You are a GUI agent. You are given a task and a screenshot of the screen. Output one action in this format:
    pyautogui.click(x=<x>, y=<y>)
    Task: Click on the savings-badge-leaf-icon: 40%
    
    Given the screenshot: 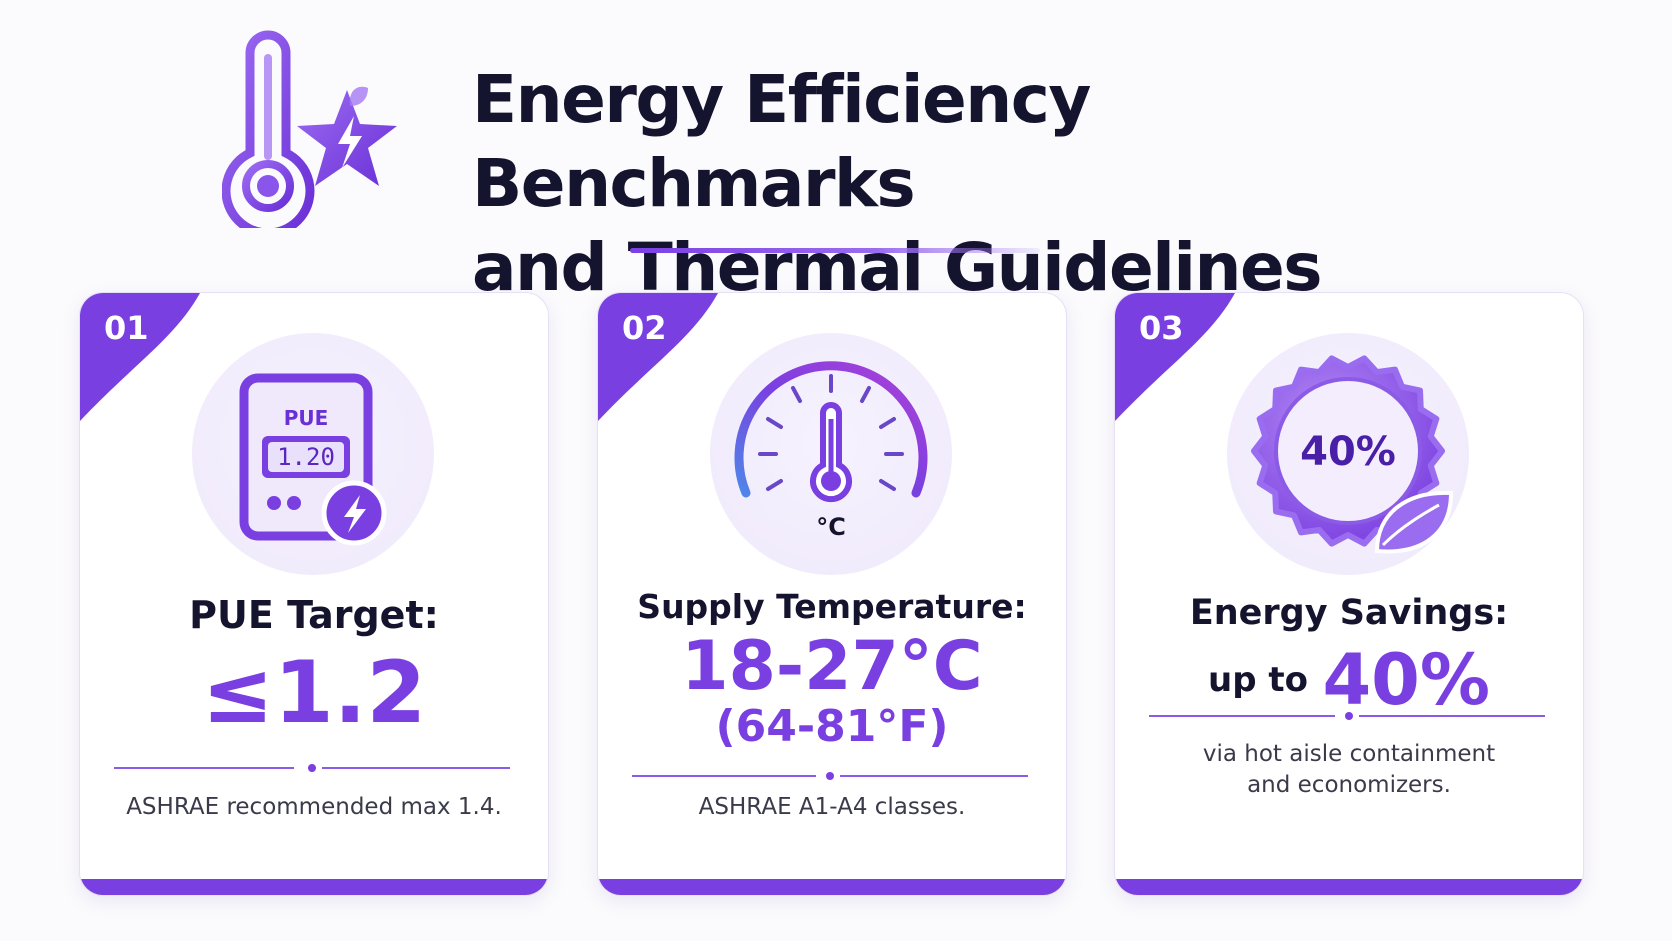 What is the action you would take?
    pyautogui.click(x=1352, y=454)
    